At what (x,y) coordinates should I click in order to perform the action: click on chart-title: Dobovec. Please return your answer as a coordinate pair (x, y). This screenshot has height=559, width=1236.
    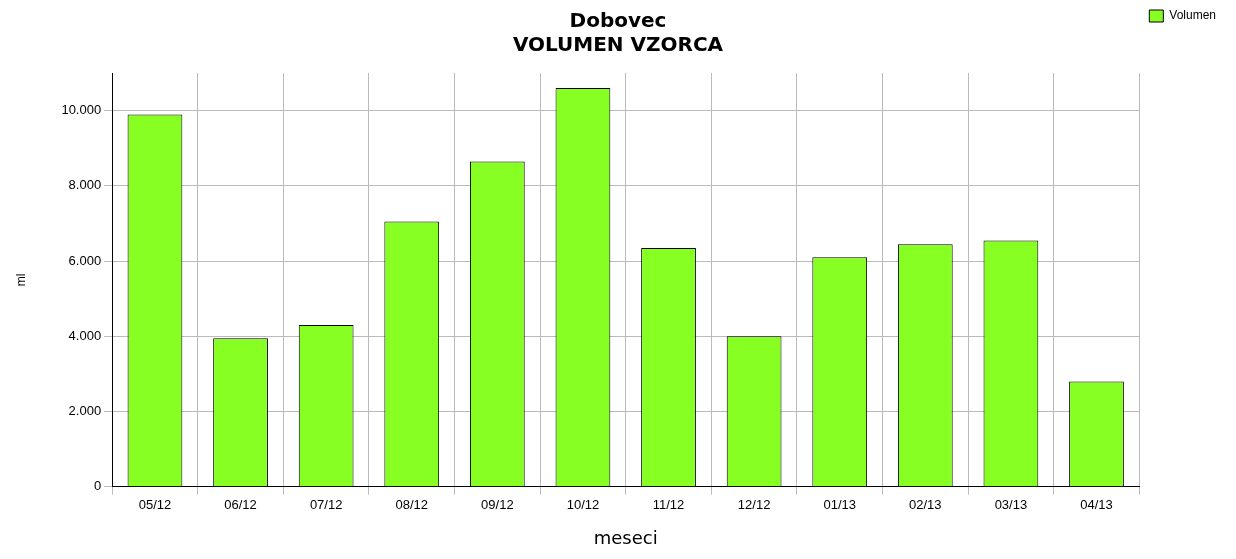
    Looking at the image, I should click on (618, 20).